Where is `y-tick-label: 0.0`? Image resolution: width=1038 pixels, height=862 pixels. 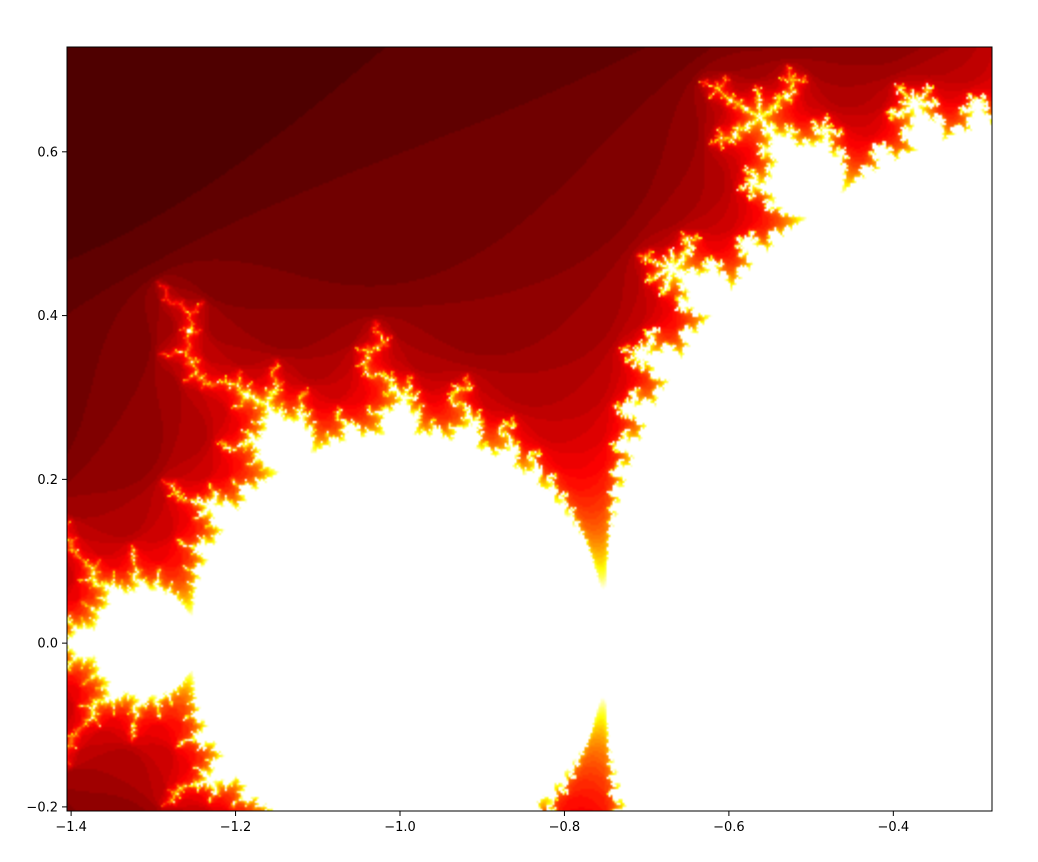
y-tick-label: 0.0 is located at coordinates (47, 644).